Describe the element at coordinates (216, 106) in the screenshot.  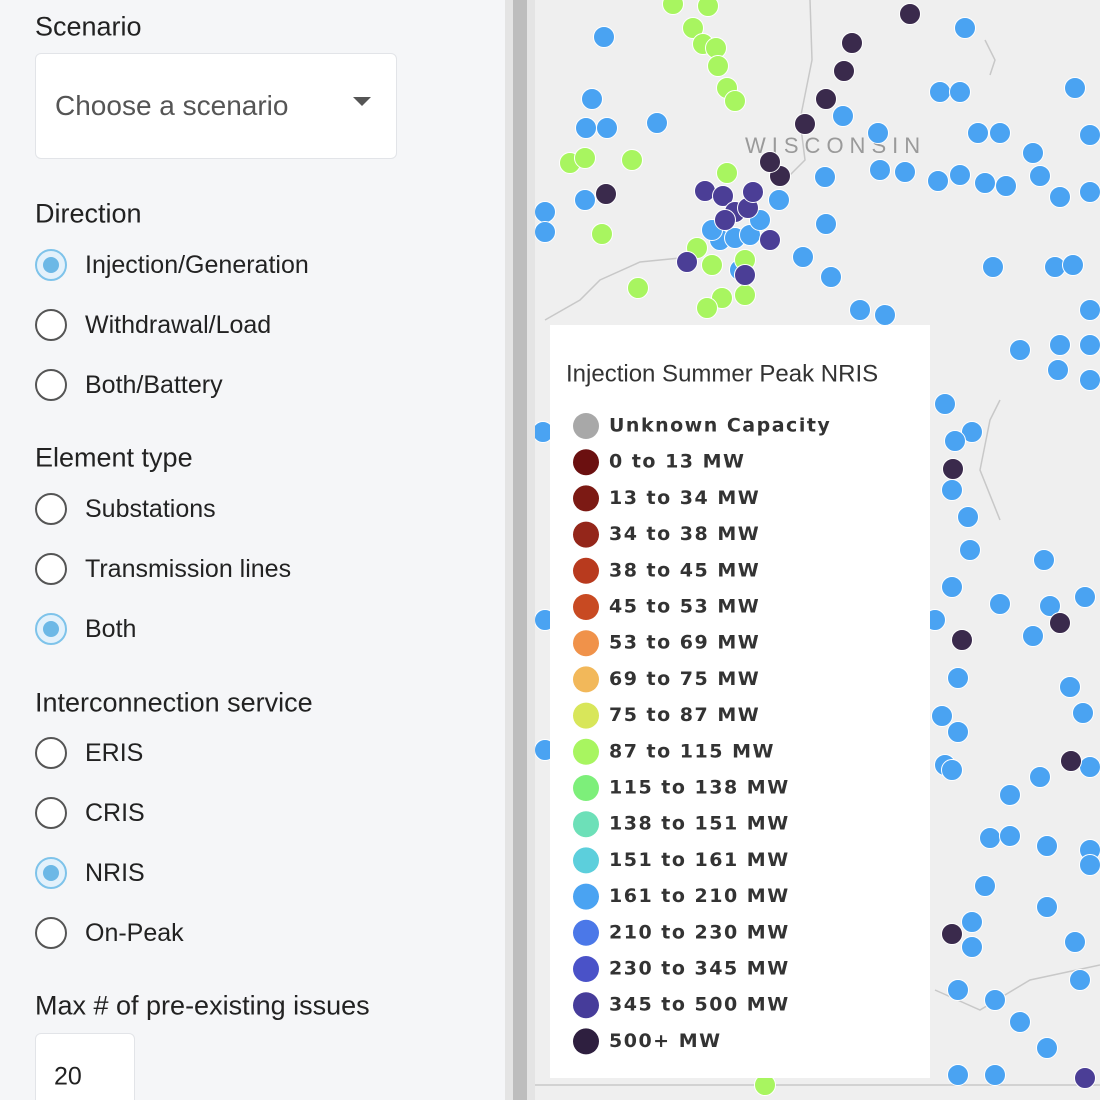
I see `scenario-select: Choose a scenario` at that location.